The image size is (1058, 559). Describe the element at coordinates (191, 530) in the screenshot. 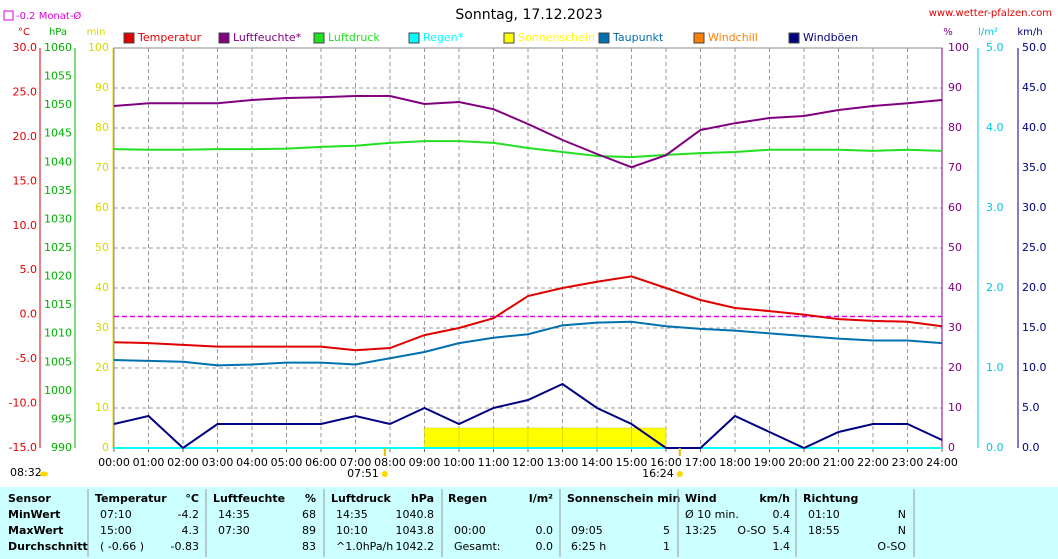

I see `table-cell: 4.3` at that location.